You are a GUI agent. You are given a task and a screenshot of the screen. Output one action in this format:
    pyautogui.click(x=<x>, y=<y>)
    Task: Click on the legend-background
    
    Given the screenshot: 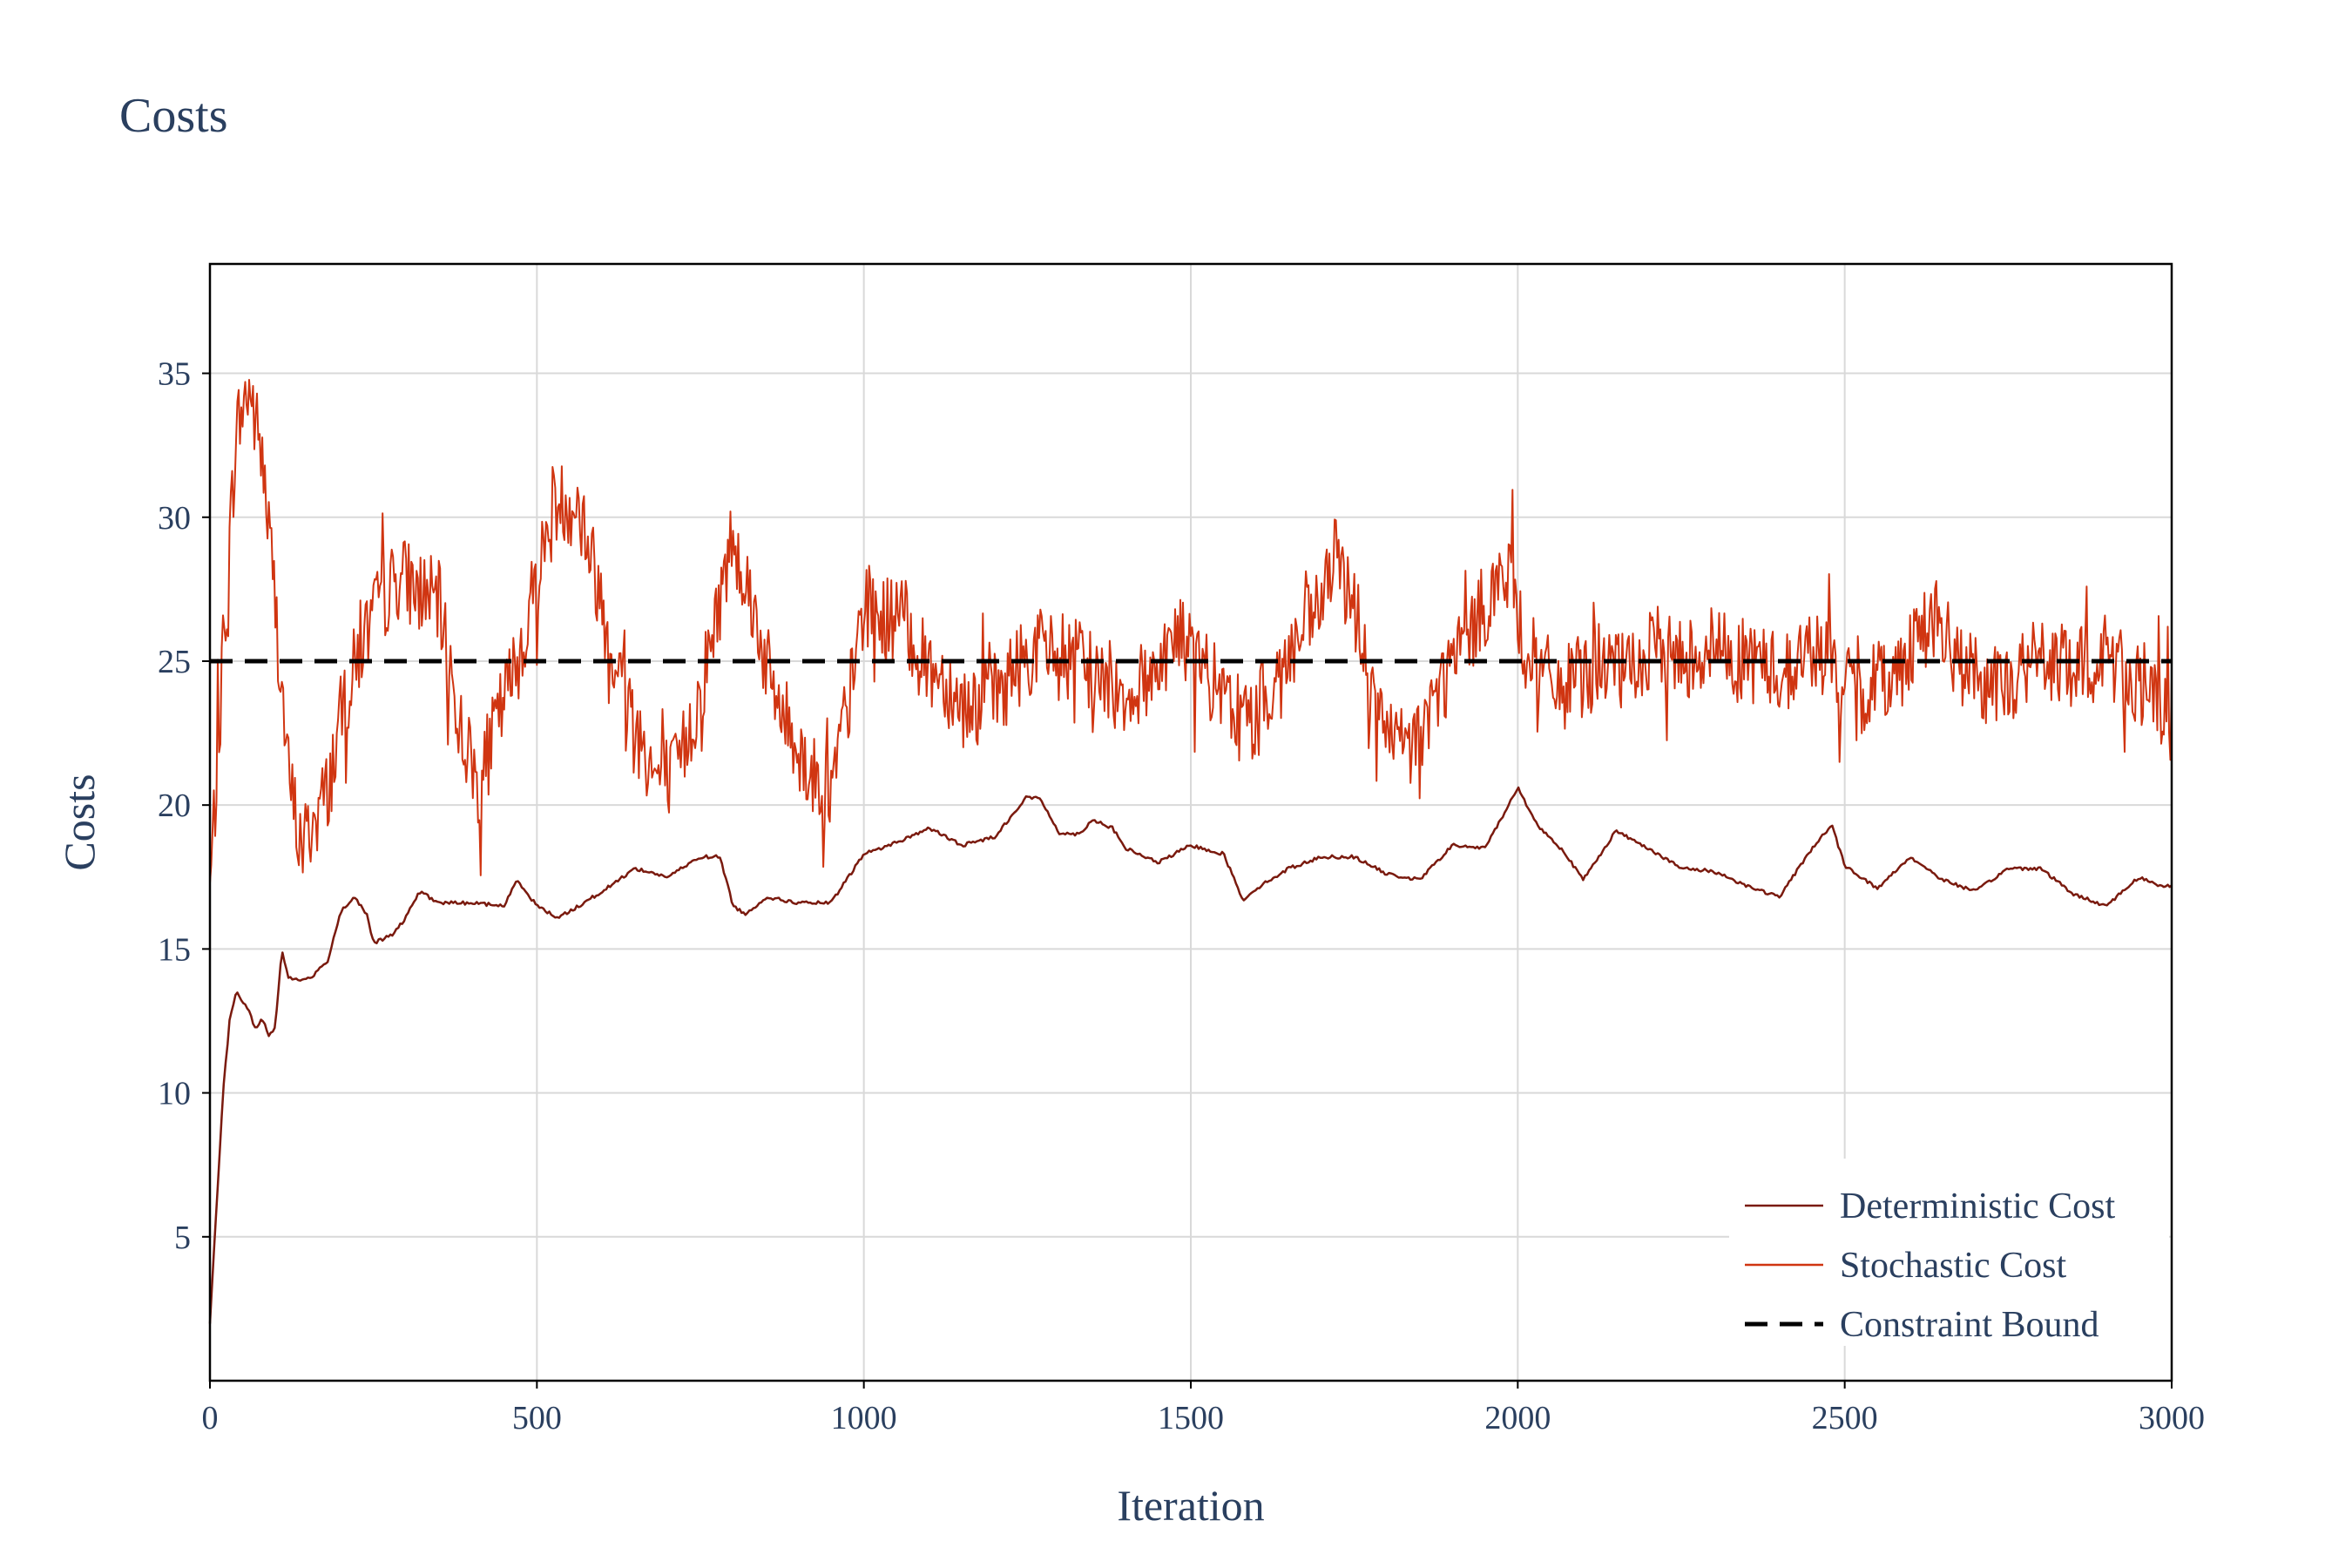 What is the action you would take?
    pyautogui.click(x=1949, y=1252)
    